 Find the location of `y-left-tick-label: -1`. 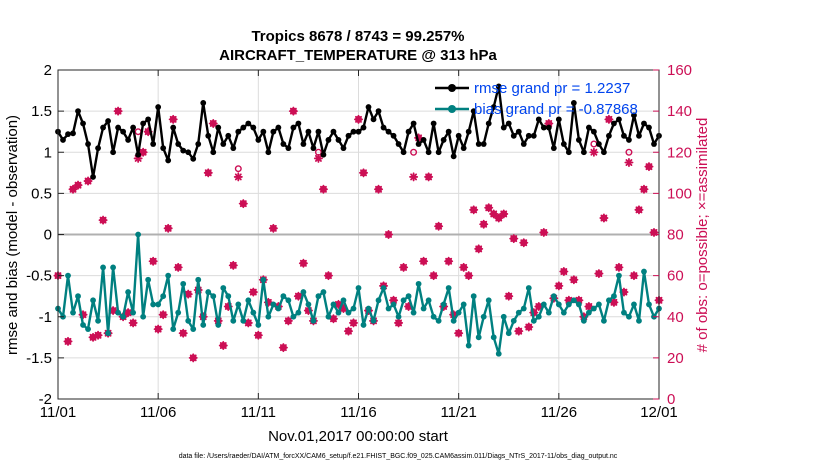

y-left-tick-label: -1 is located at coordinates (45, 317).